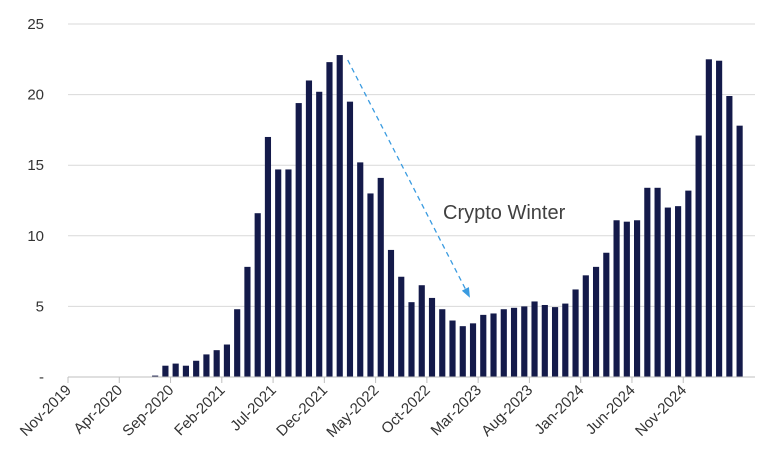 The height and width of the screenshot is (469, 775). Describe the element at coordinates (35, 165) in the screenshot. I see `y-tick-label: 15` at that location.